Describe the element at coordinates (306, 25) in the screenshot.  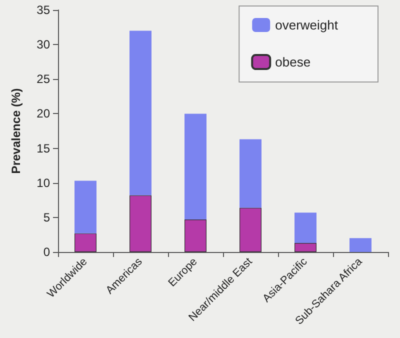
I see `legend-label: overweight` at that location.